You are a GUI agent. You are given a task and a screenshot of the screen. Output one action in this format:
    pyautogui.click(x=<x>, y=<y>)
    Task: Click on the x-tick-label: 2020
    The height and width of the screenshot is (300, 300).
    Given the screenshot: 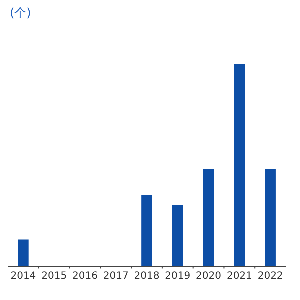 What is the action you would take?
    pyautogui.click(x=209, y=276)
    